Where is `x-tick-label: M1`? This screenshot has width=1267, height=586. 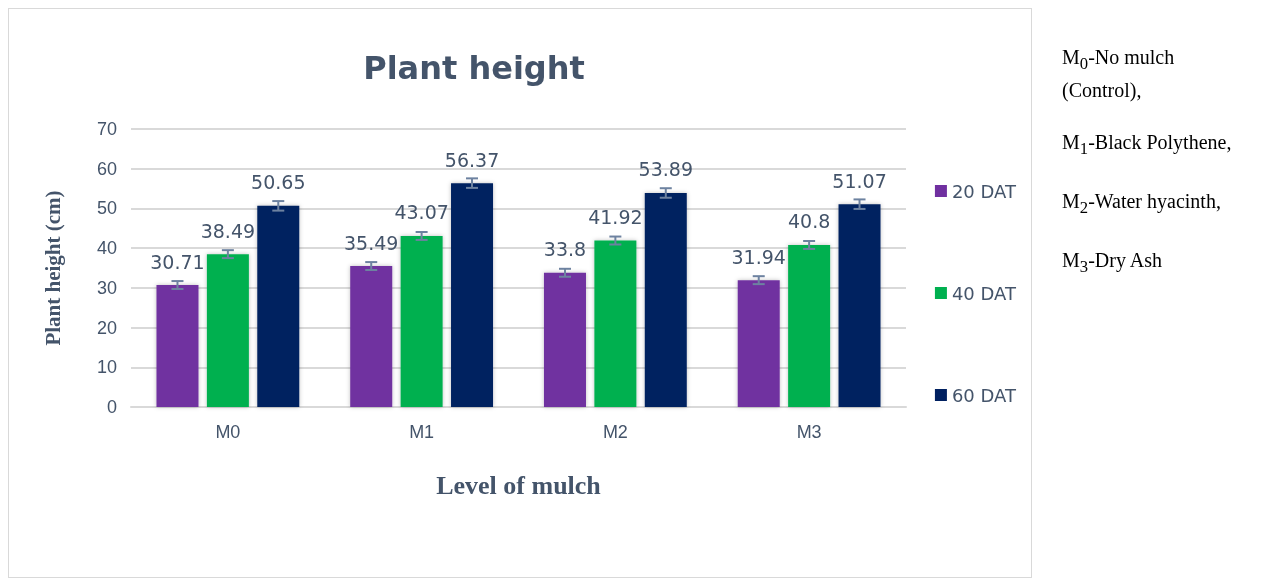
x-tick-label: M1 is located at coordinates (422, 432).